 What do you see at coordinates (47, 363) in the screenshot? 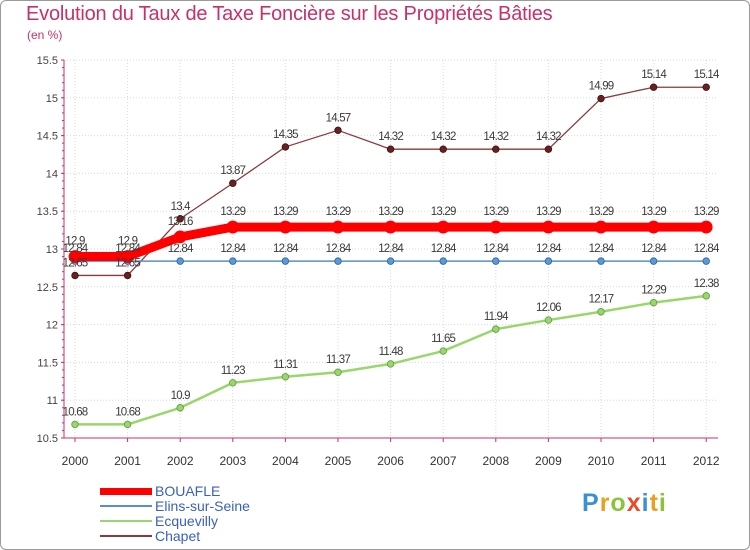
I see `y-tick-label: 11.5` at bounding box center [47, 363].